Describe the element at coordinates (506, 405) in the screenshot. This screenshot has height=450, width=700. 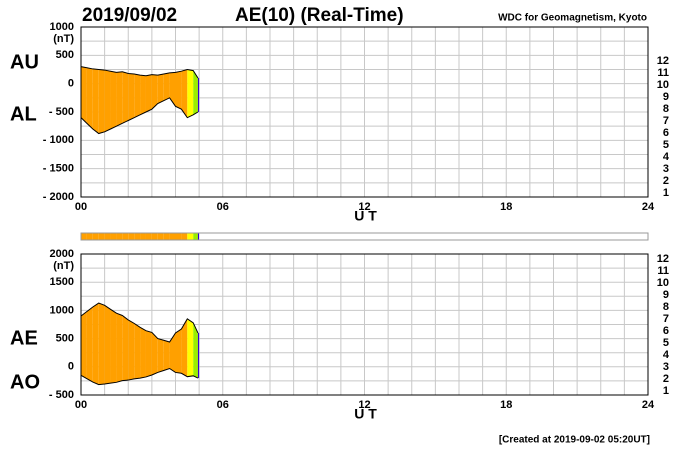
I see `x-tick-label: 18` at that location.